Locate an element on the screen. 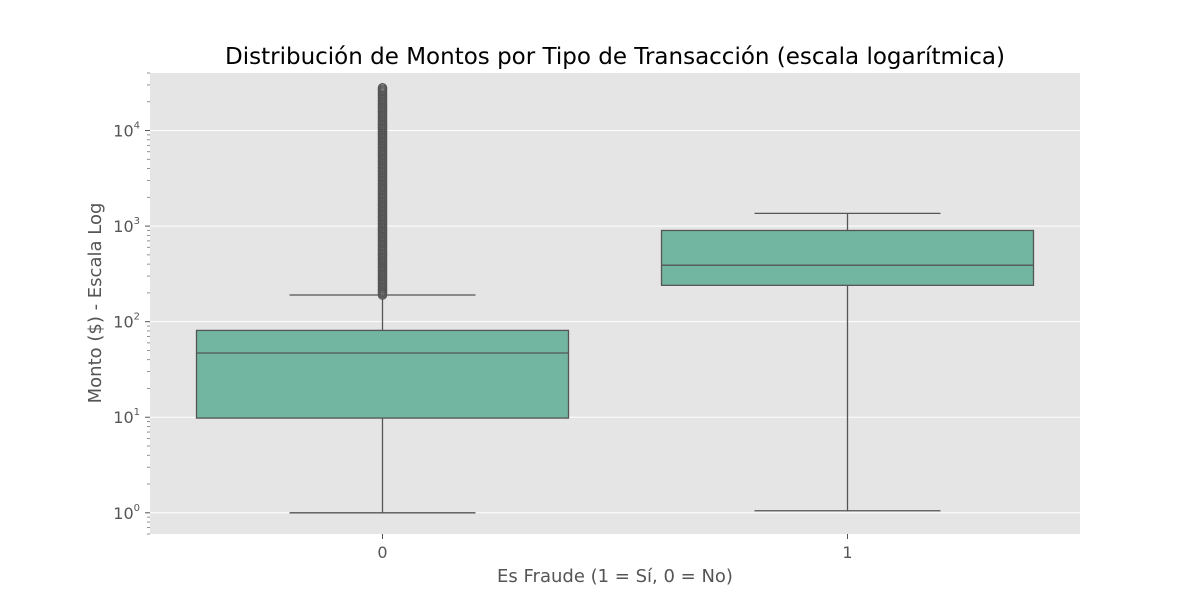 The width and height of the screenshot is (1200, 600). outlier-point is located at coordinates (382, 88).